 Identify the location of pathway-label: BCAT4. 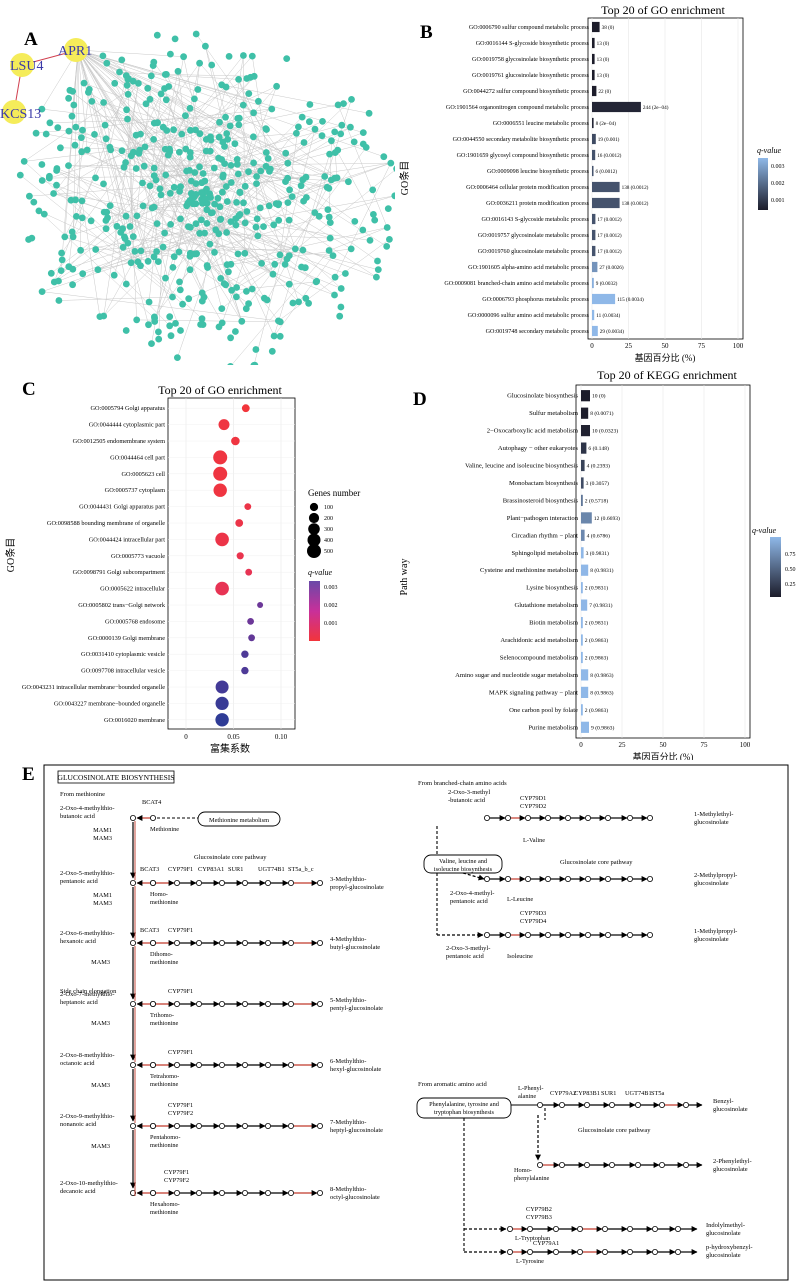
(152, 802).